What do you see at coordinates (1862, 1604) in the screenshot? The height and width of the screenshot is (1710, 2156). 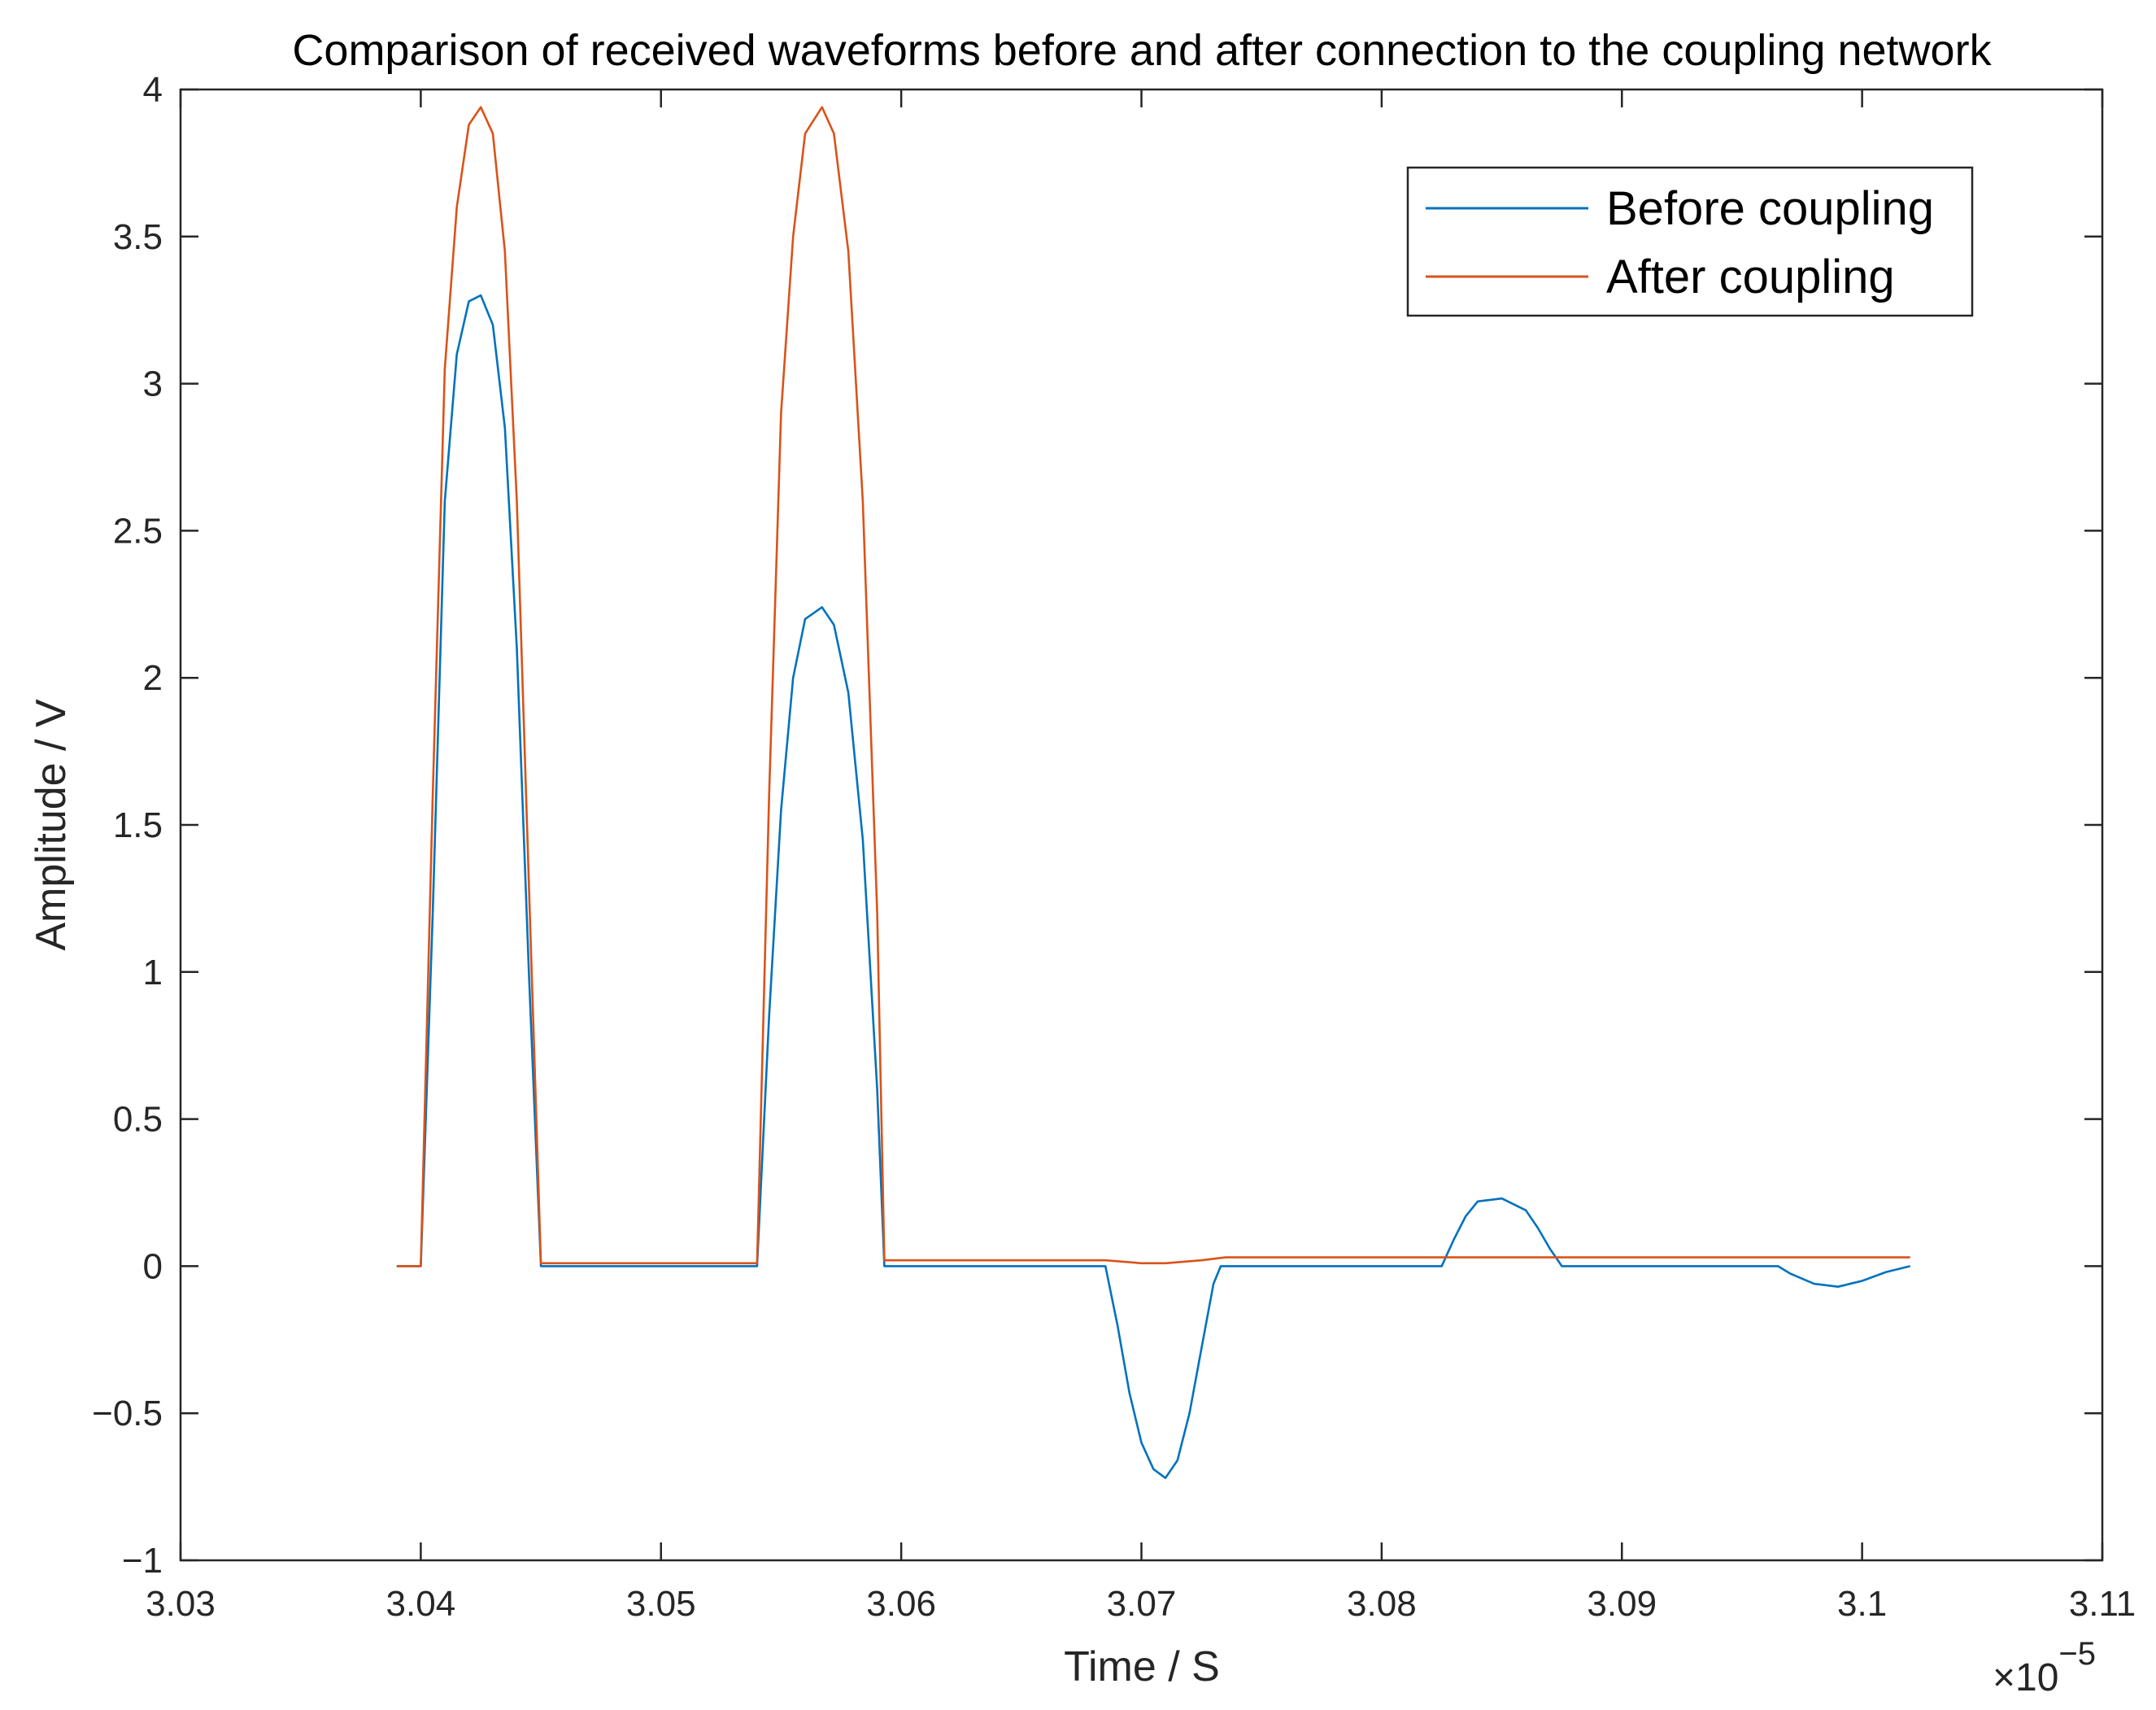 I see `x-tick-label: 3.1` at bounding box center [1862, 1604].